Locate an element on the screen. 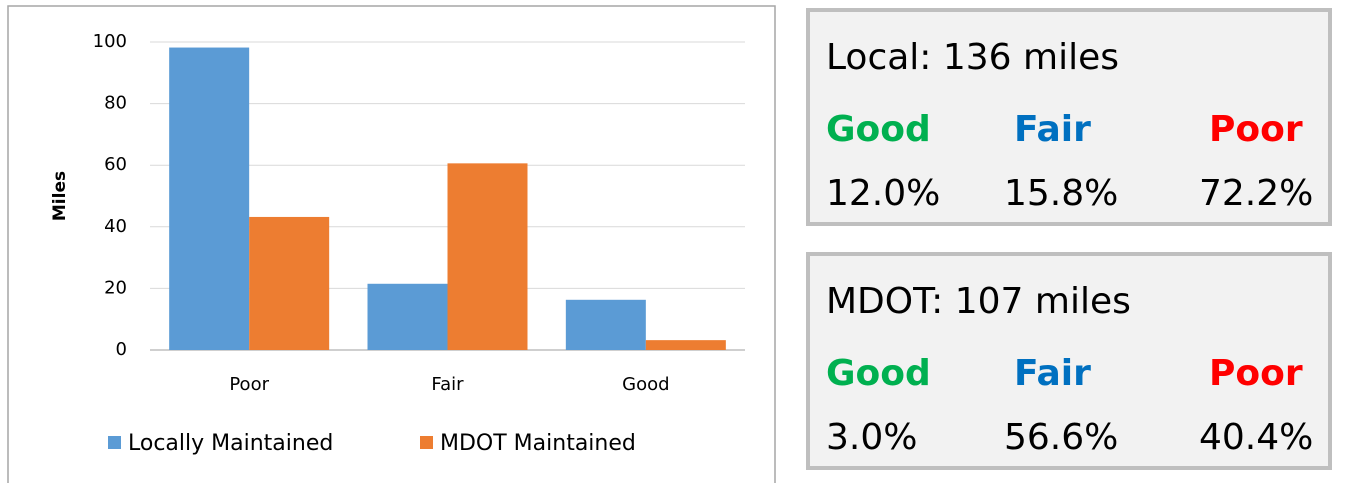  panel-value: 56.6% is located at coordinates (1061, 437).